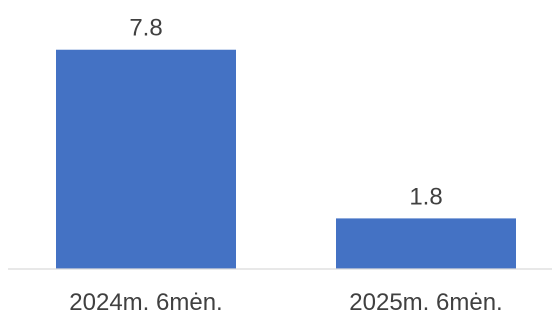 The width and height of the screenshot is (560, 320). What do you see at coordinates (425, 302) in the screenshot?
I see `x-tick-label-1: 2025m. 6mėn.` at bounding box center [425, 302].